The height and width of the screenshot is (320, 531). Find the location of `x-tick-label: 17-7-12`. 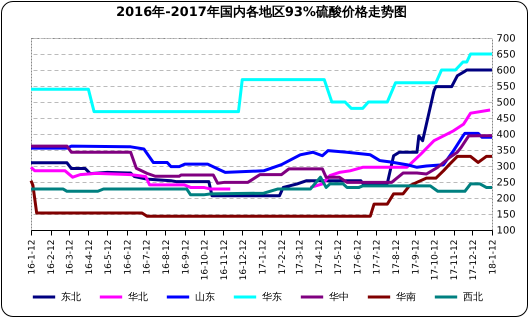

x-tick-label: 17-7-12 is located at coordinates (377, 257).